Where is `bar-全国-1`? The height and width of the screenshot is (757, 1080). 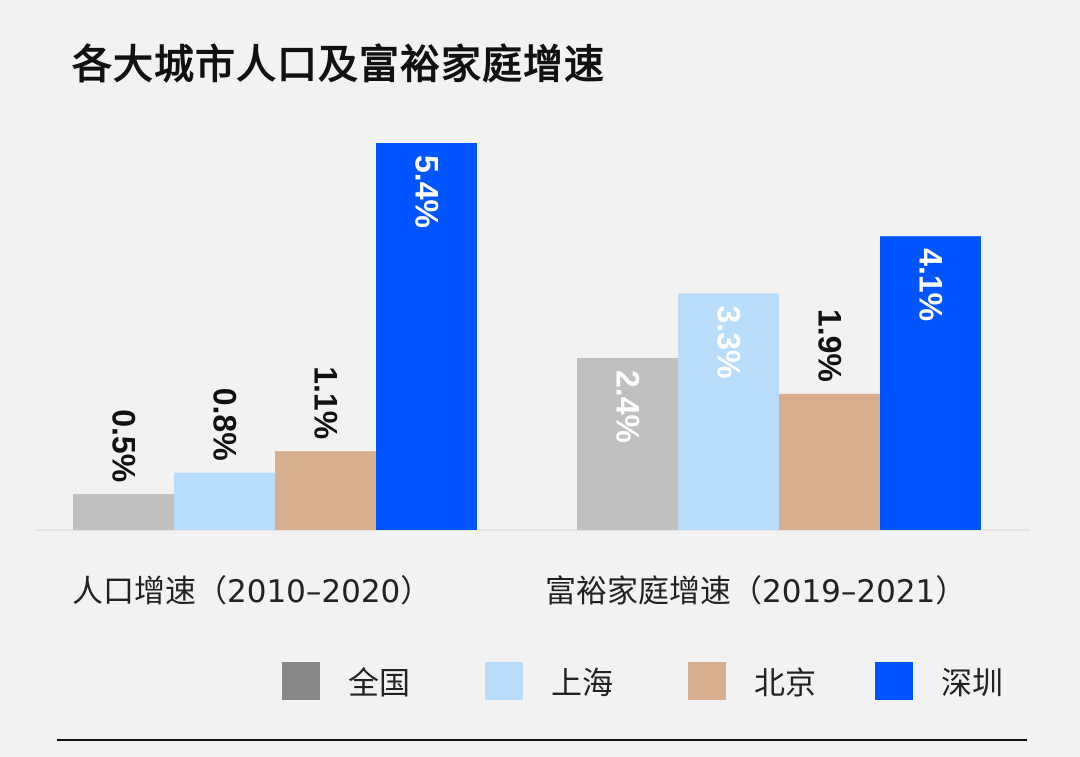
bar-全国-1 is located at coordinates (627, 444).